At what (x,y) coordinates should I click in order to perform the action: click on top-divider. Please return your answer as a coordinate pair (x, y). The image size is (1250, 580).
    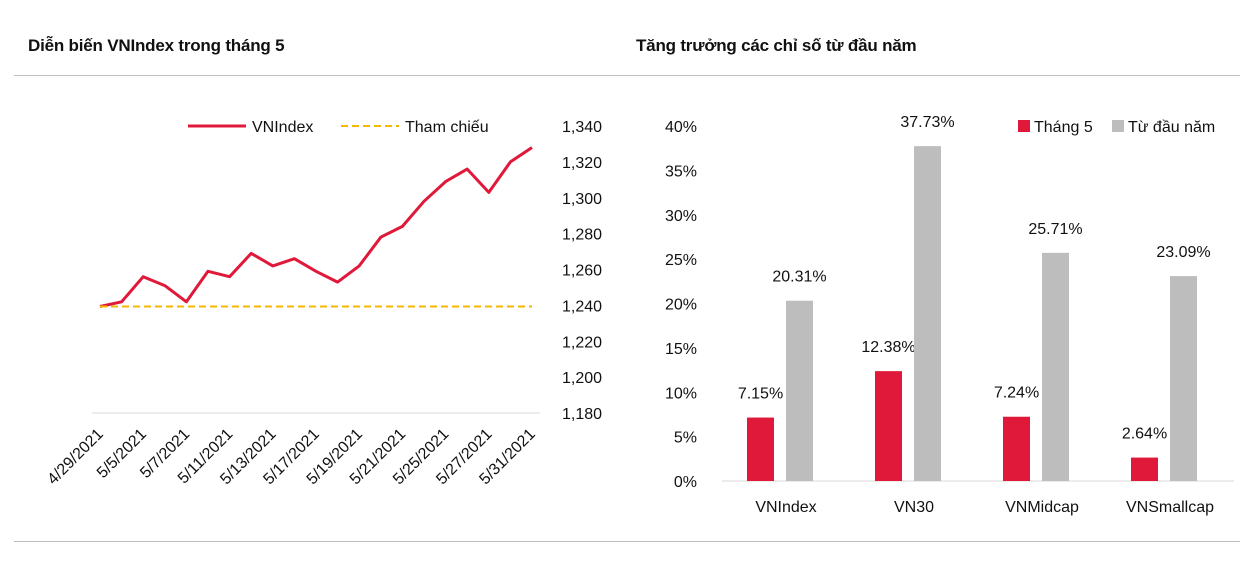
    Looking at the image, I should click on (627, 75).